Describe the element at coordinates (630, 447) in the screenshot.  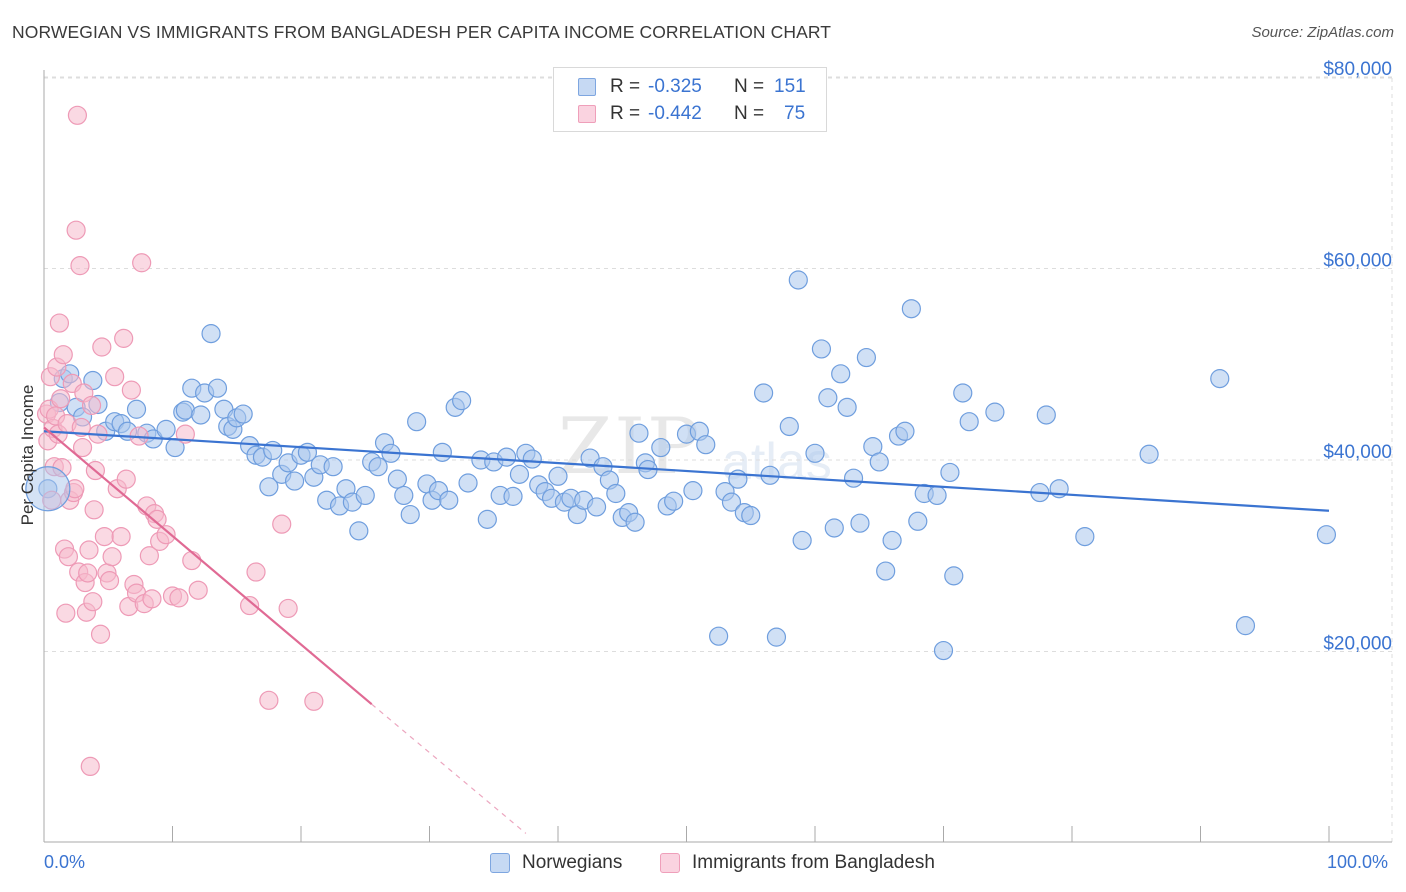
I see `watermark-zip: ZIP` at that location.